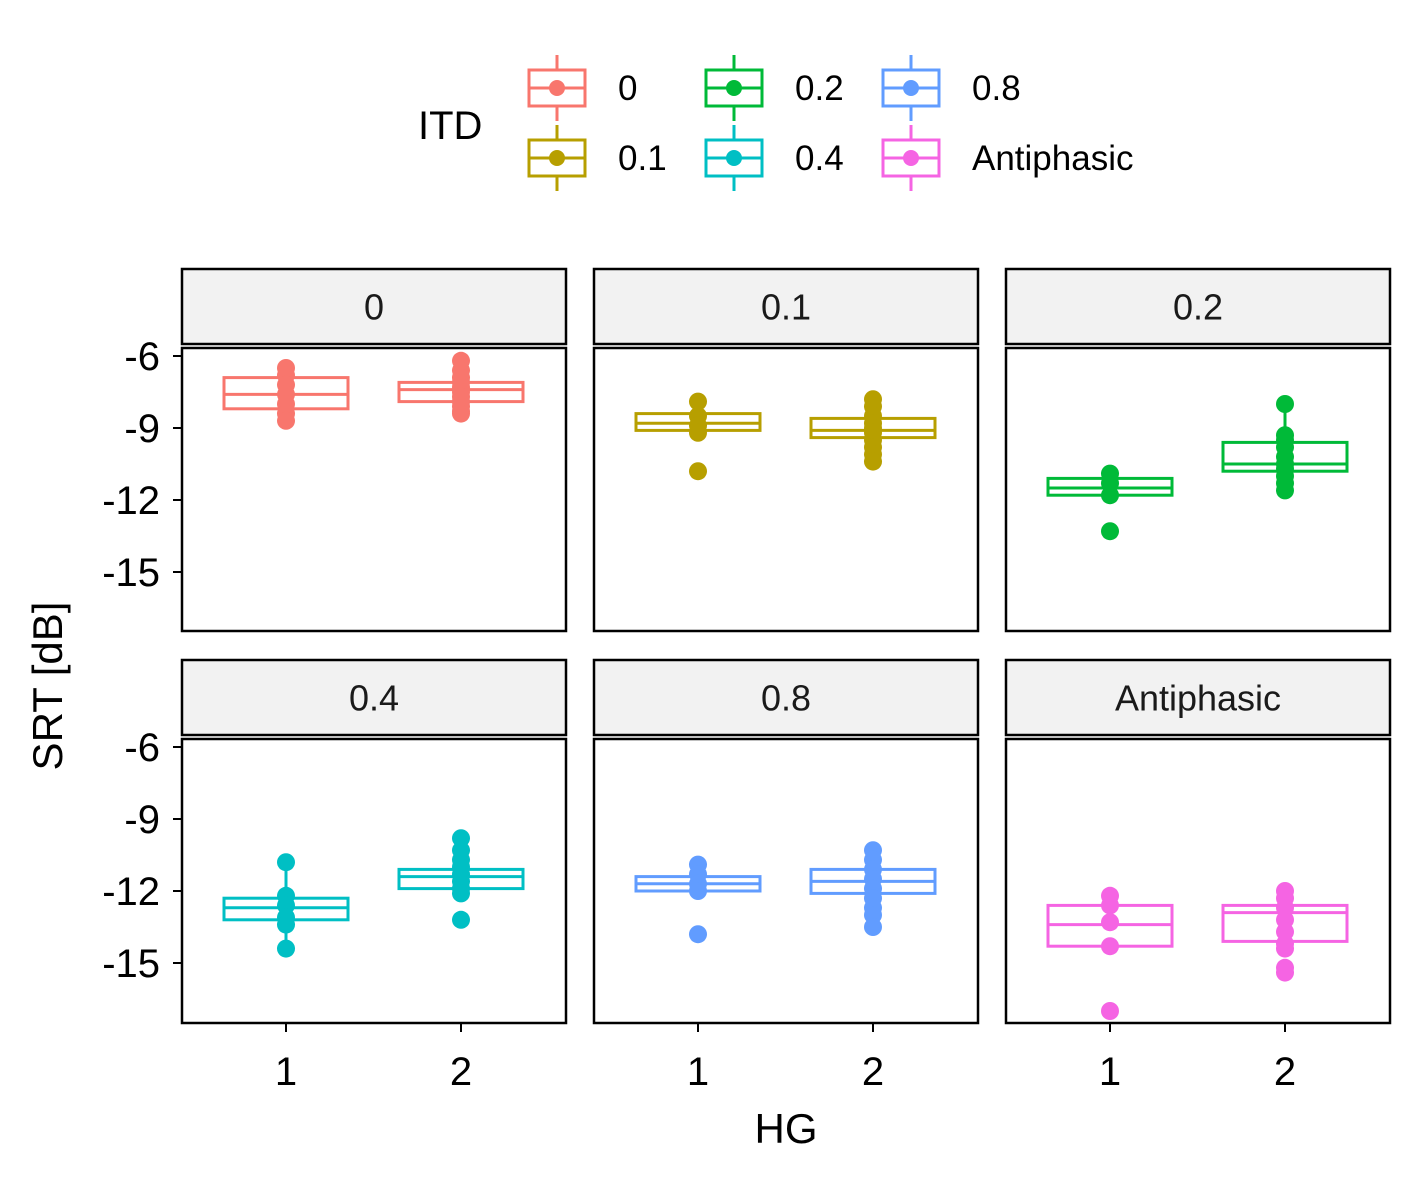 The height and width of the screenshot is (1186, 1417). I want to click on legend-item-label: 0, so click(627, 88).